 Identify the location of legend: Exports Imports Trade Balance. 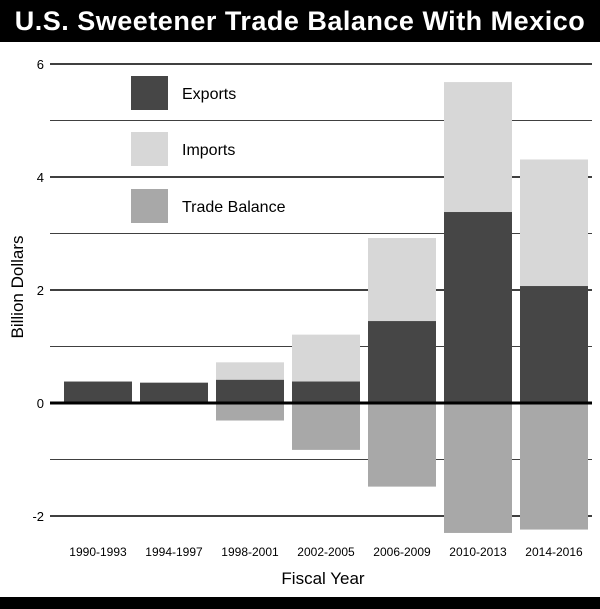
(208, 149).